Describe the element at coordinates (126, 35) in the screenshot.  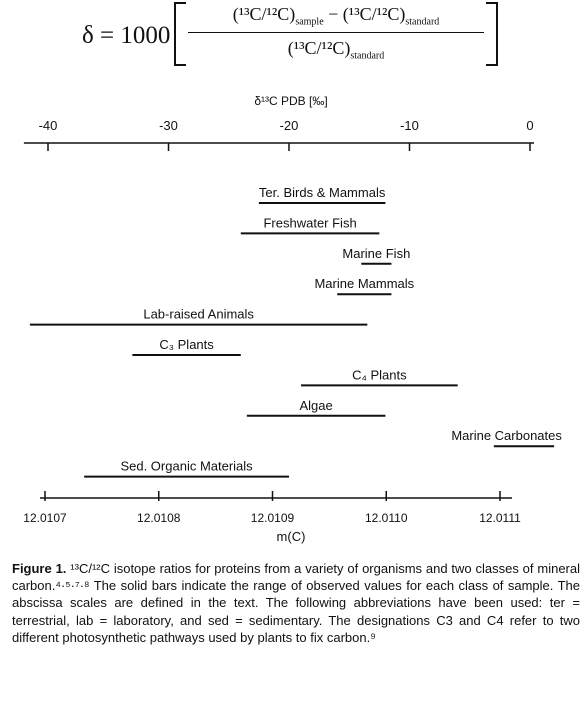
I see `equation-lhs: δ = 1000` at that location.